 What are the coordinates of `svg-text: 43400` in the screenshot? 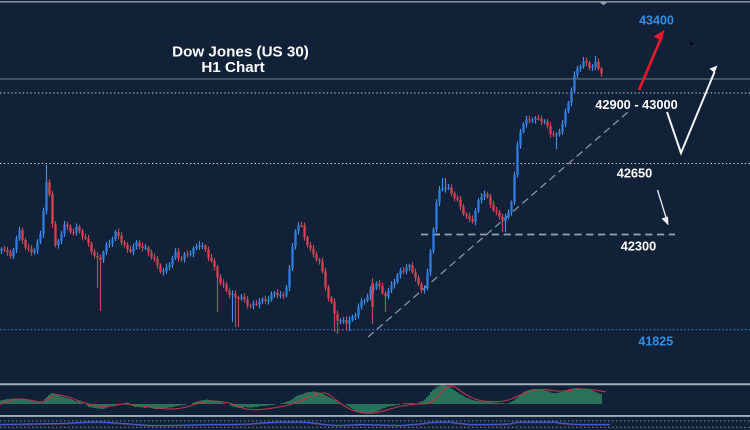 It's located at (656, 21).